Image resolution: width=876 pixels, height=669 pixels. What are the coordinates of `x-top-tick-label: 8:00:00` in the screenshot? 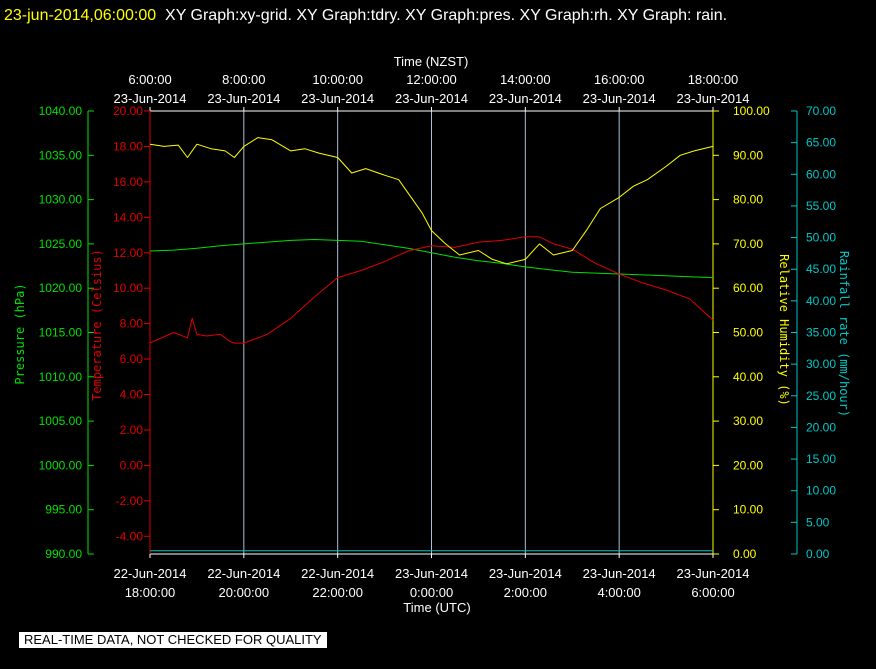 It's located at (243, 79).